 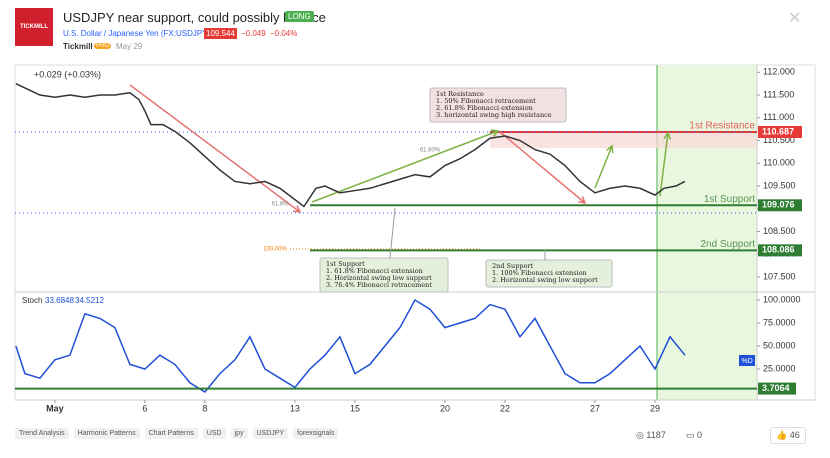 I want to click on likes: 👍 46, so click(x=788, y=435).